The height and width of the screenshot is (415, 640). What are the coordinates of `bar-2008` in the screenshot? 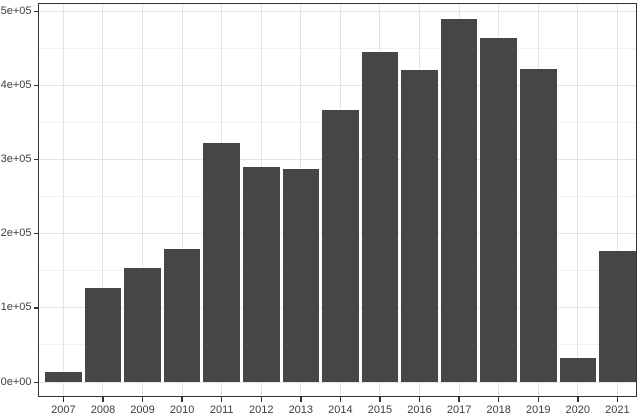 It's located at (103, 334).